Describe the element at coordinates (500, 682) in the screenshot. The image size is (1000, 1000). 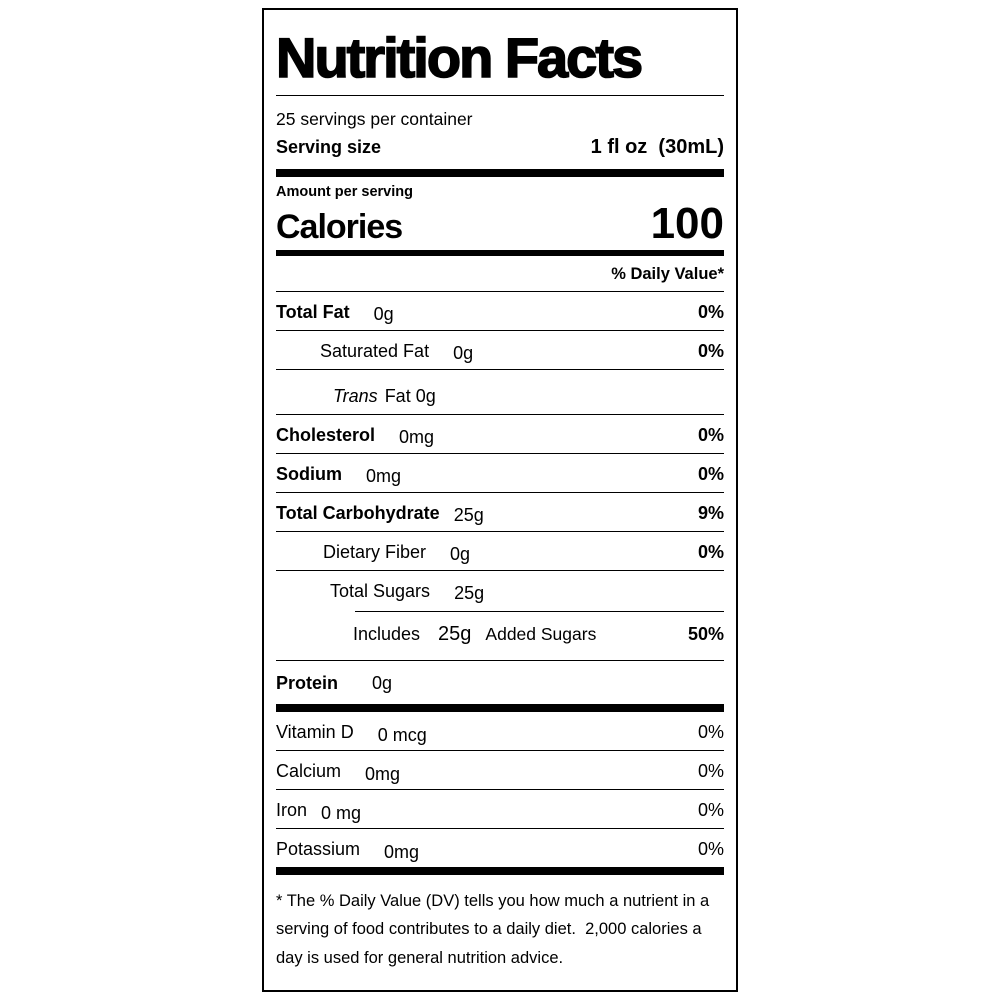
I see `row-protein: Protein 0g` at that location.